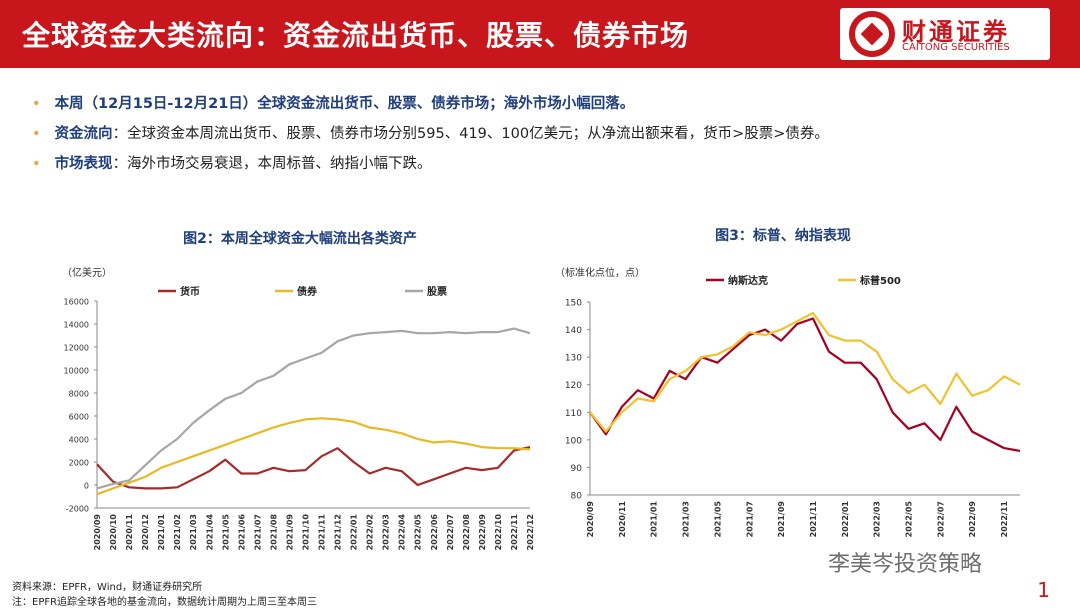 This screenshot has width=1080, height=608. What do you see at coordinates (79, 440) in the screenshot?
I see `y-tick-label: 4000` at bounding box center [79, 440].